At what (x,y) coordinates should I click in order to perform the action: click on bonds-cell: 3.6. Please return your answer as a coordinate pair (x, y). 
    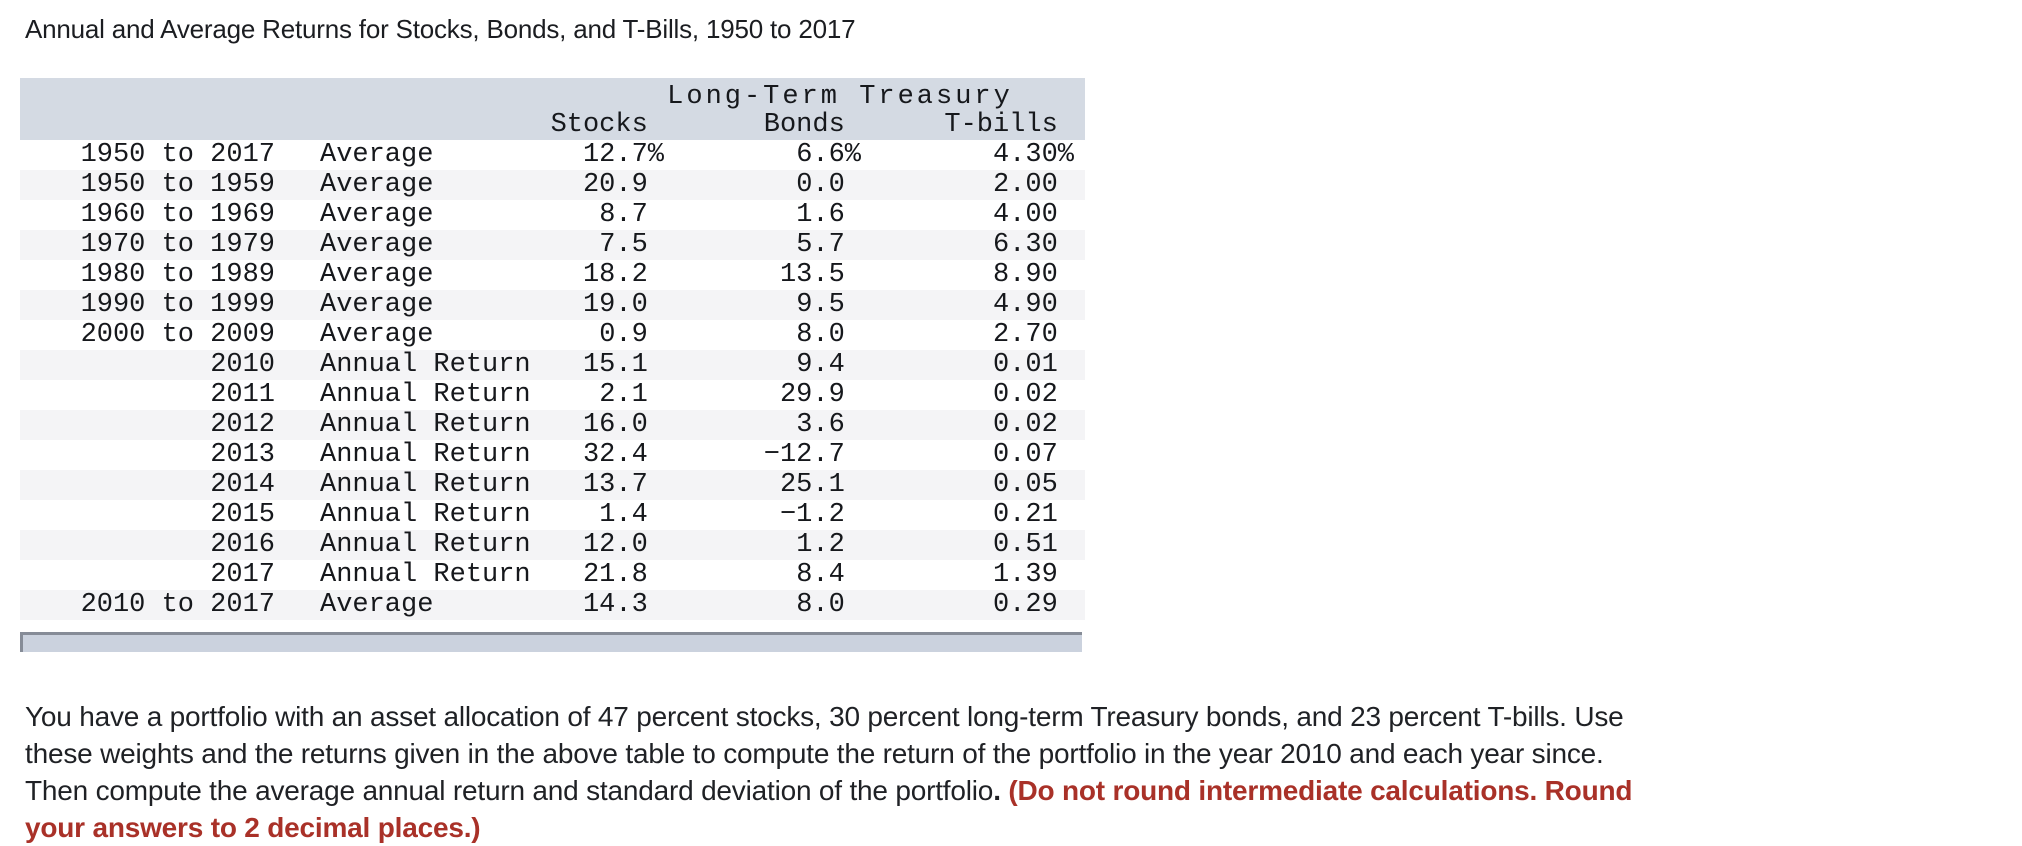
    Looking at the image, I should click on (828, 425).